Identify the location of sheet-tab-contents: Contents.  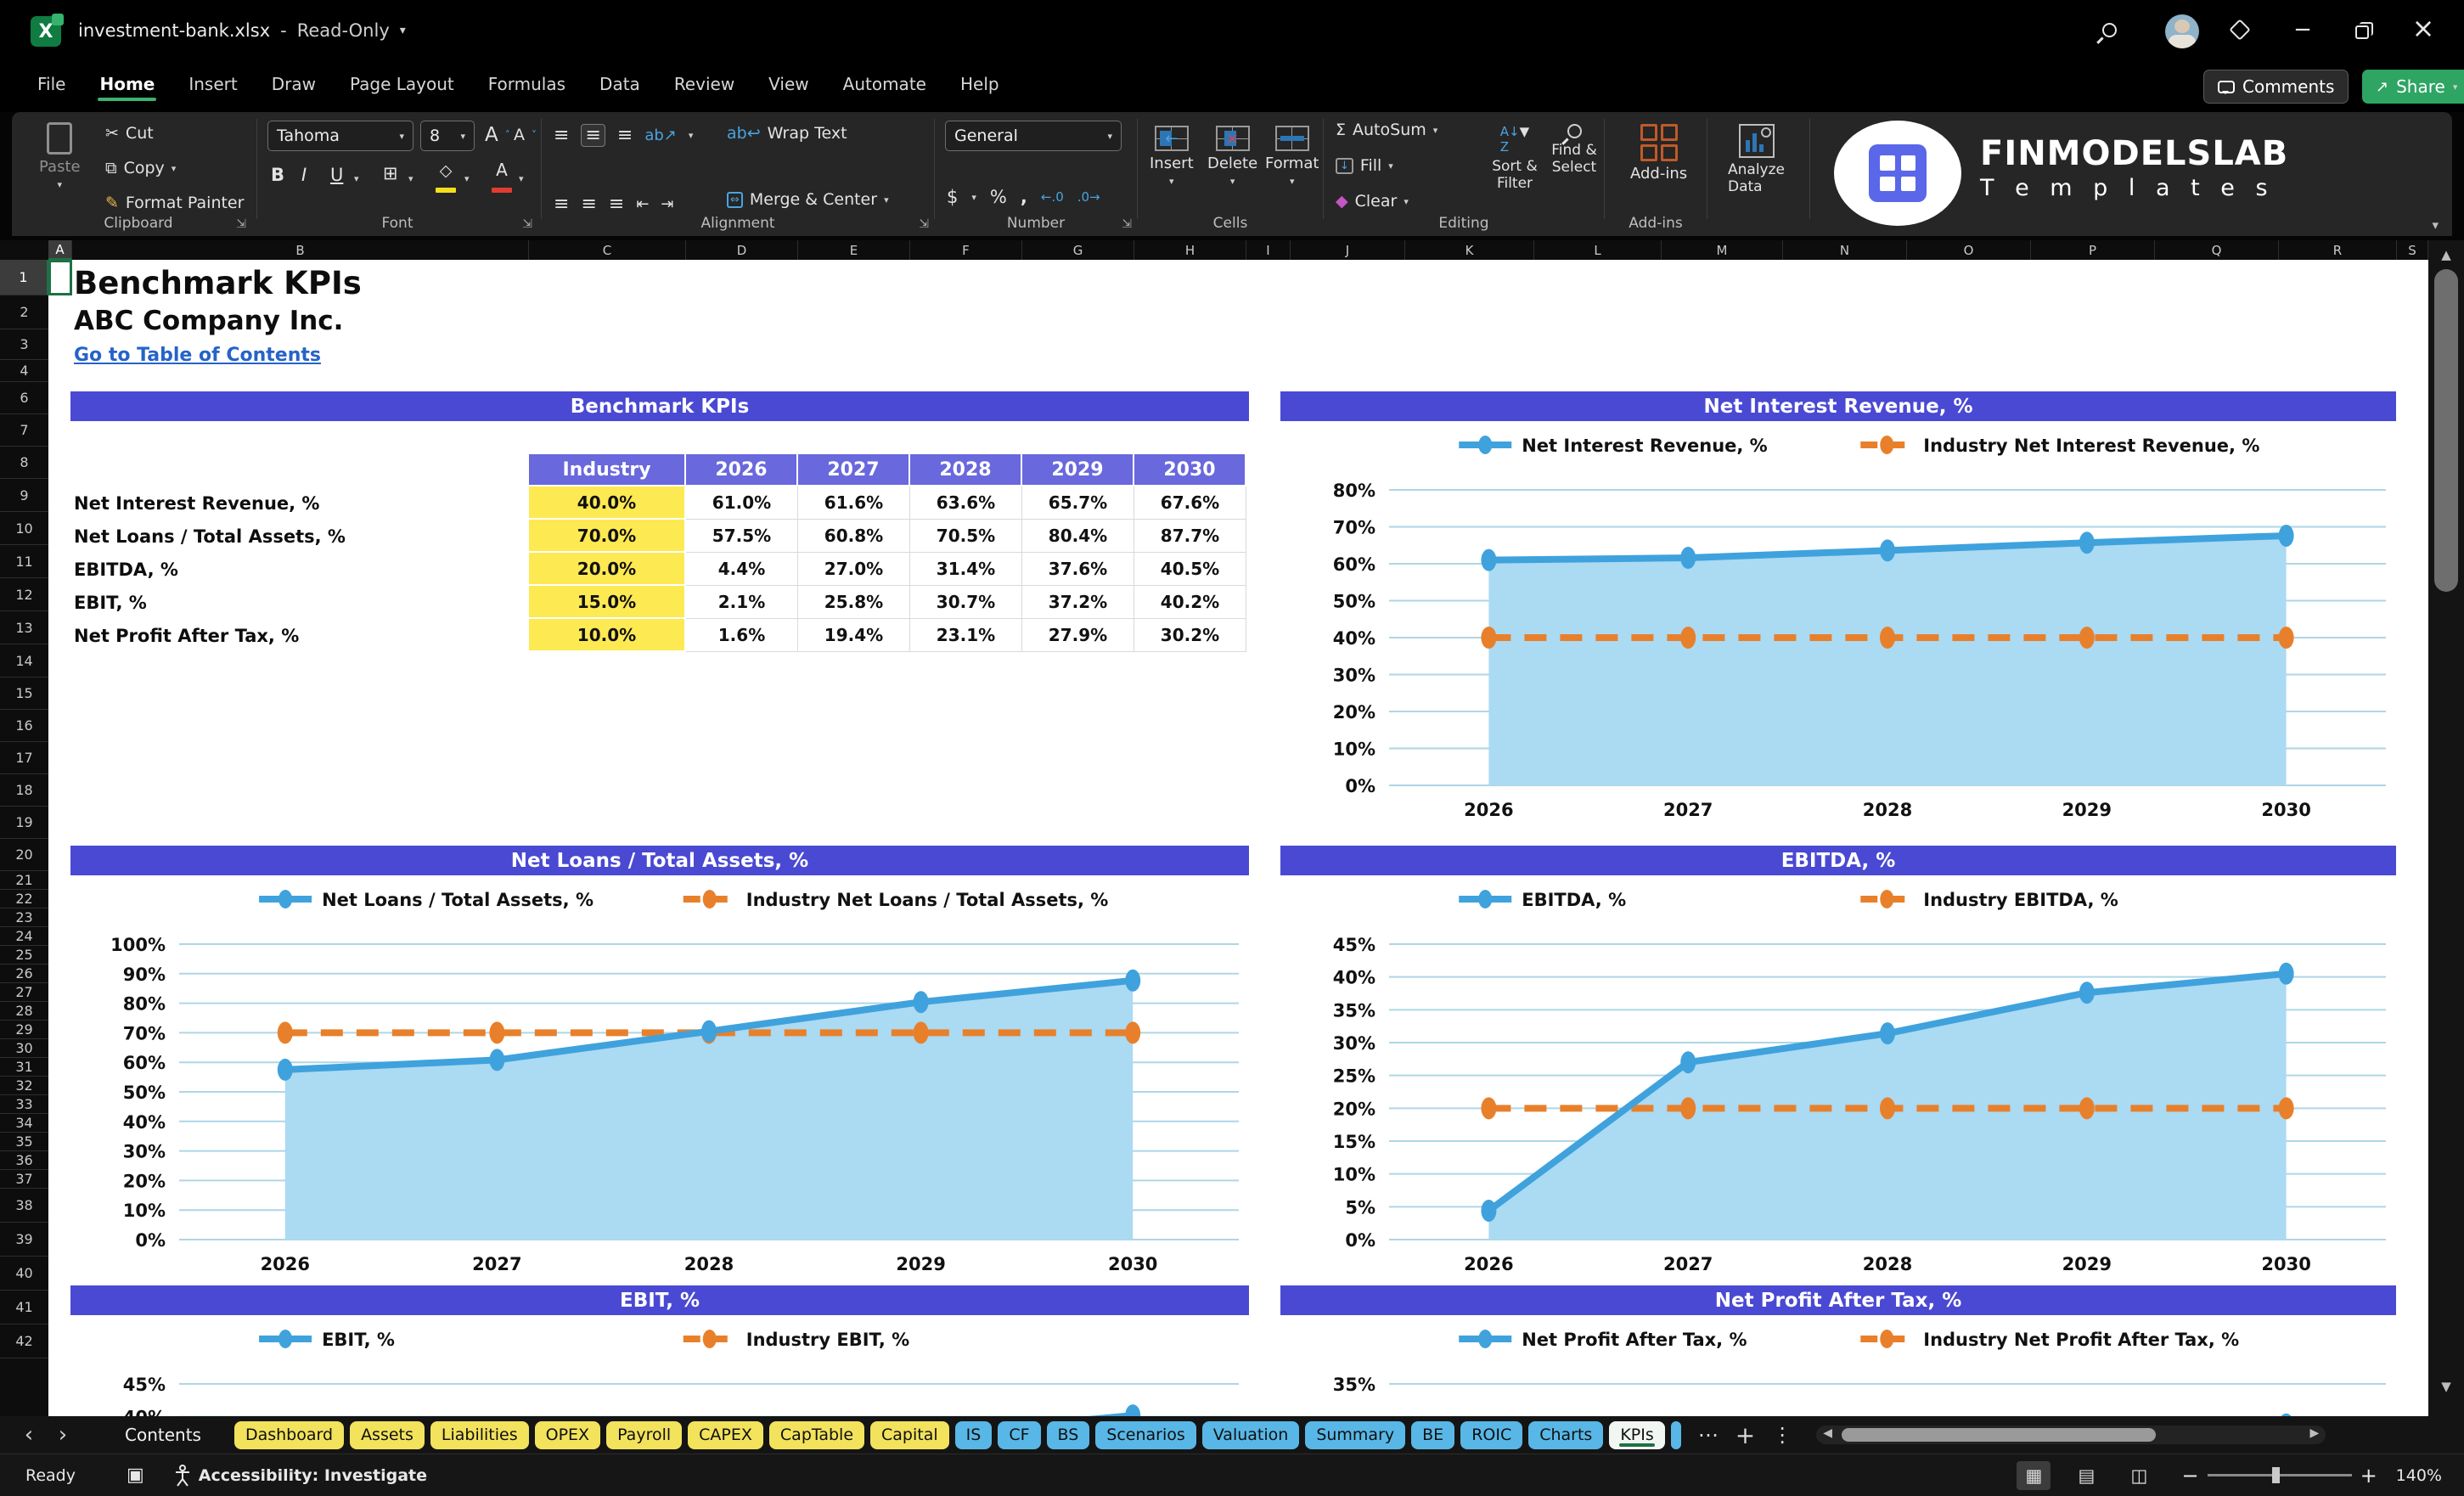
(163, 1435).